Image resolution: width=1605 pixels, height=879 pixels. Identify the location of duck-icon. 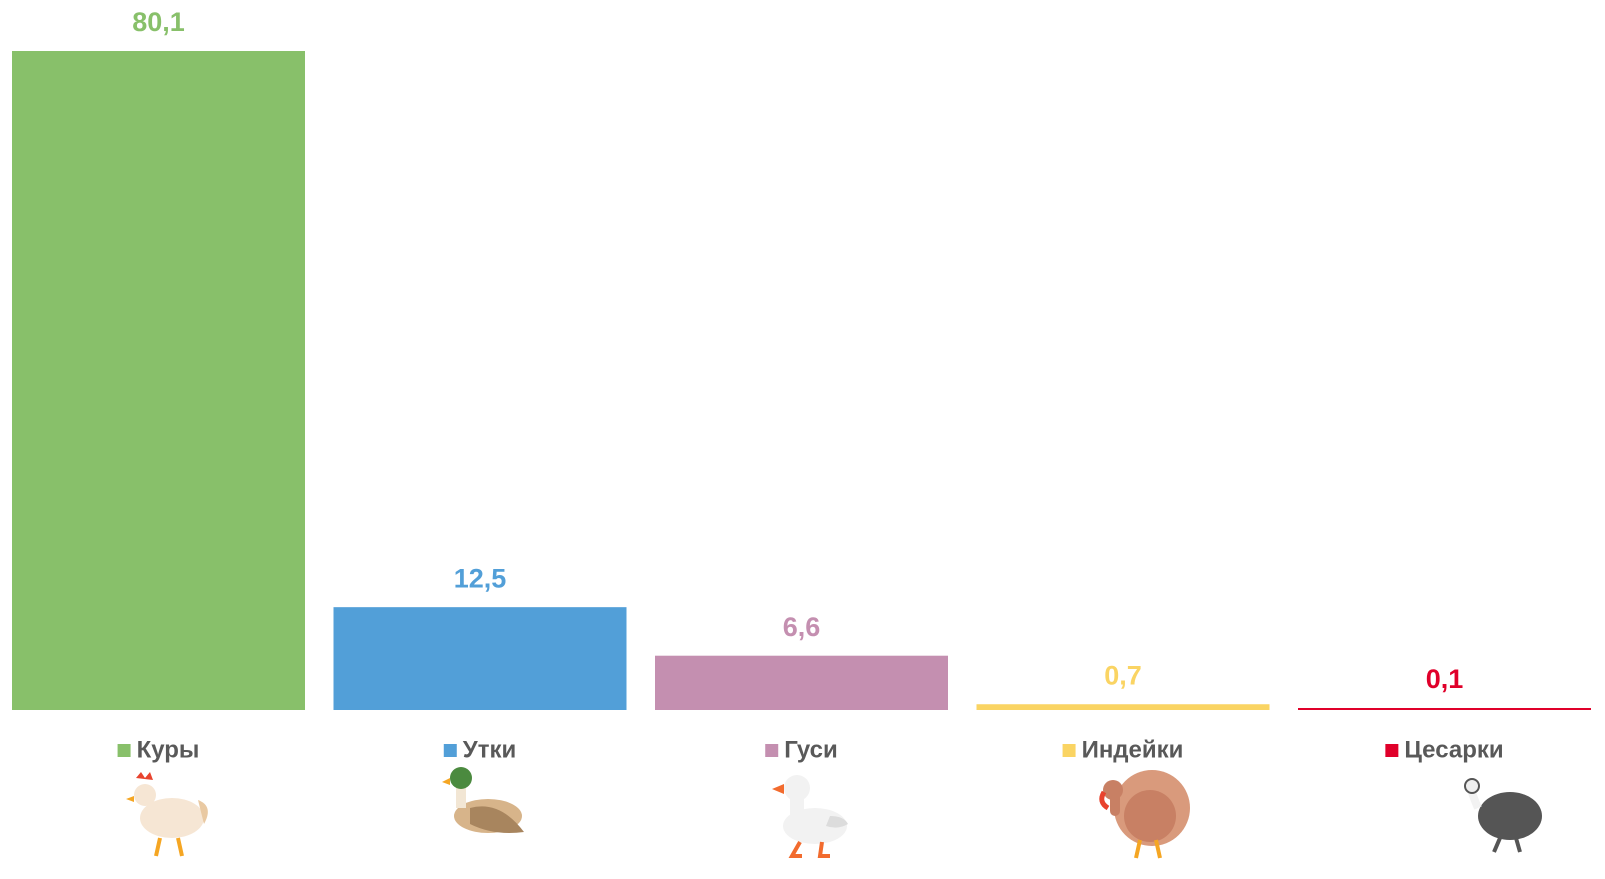
(483, 800).